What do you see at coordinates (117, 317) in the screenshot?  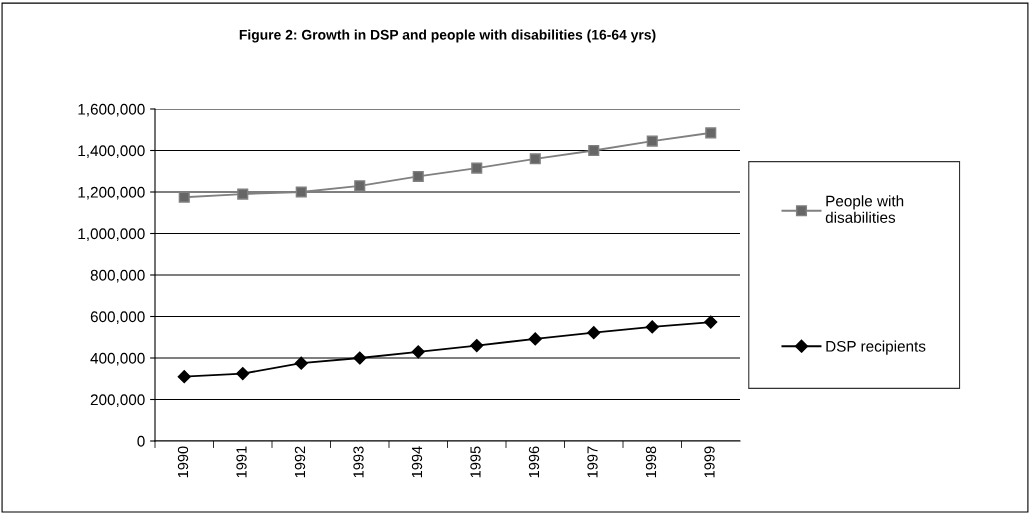 I see `y-tick-label: 600,000` at bounding box center [117, 317].